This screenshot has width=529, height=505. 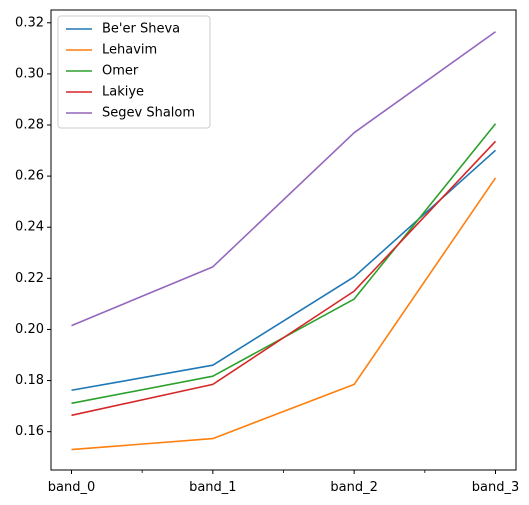 What do you see at coordinates (495, 487) in the screenshot?
I see `x-tick-label: band_3` at bounding box center [495, 487].